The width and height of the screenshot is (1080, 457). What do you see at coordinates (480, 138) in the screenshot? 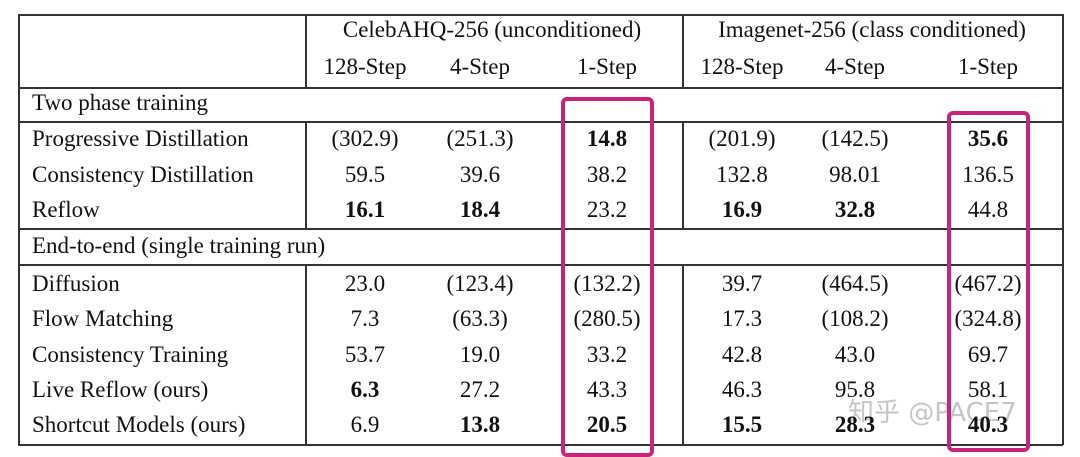
I see `cell: (251.3)` at bounding box center [480, 138].